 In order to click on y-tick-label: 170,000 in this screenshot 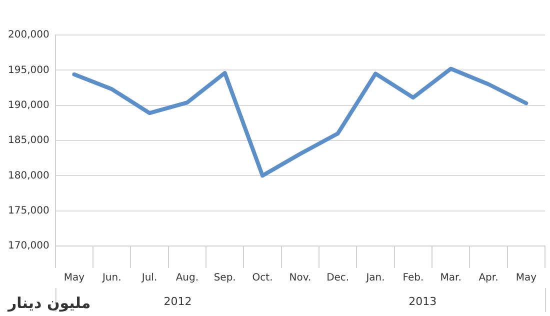, I will do `click(29, 246)`.